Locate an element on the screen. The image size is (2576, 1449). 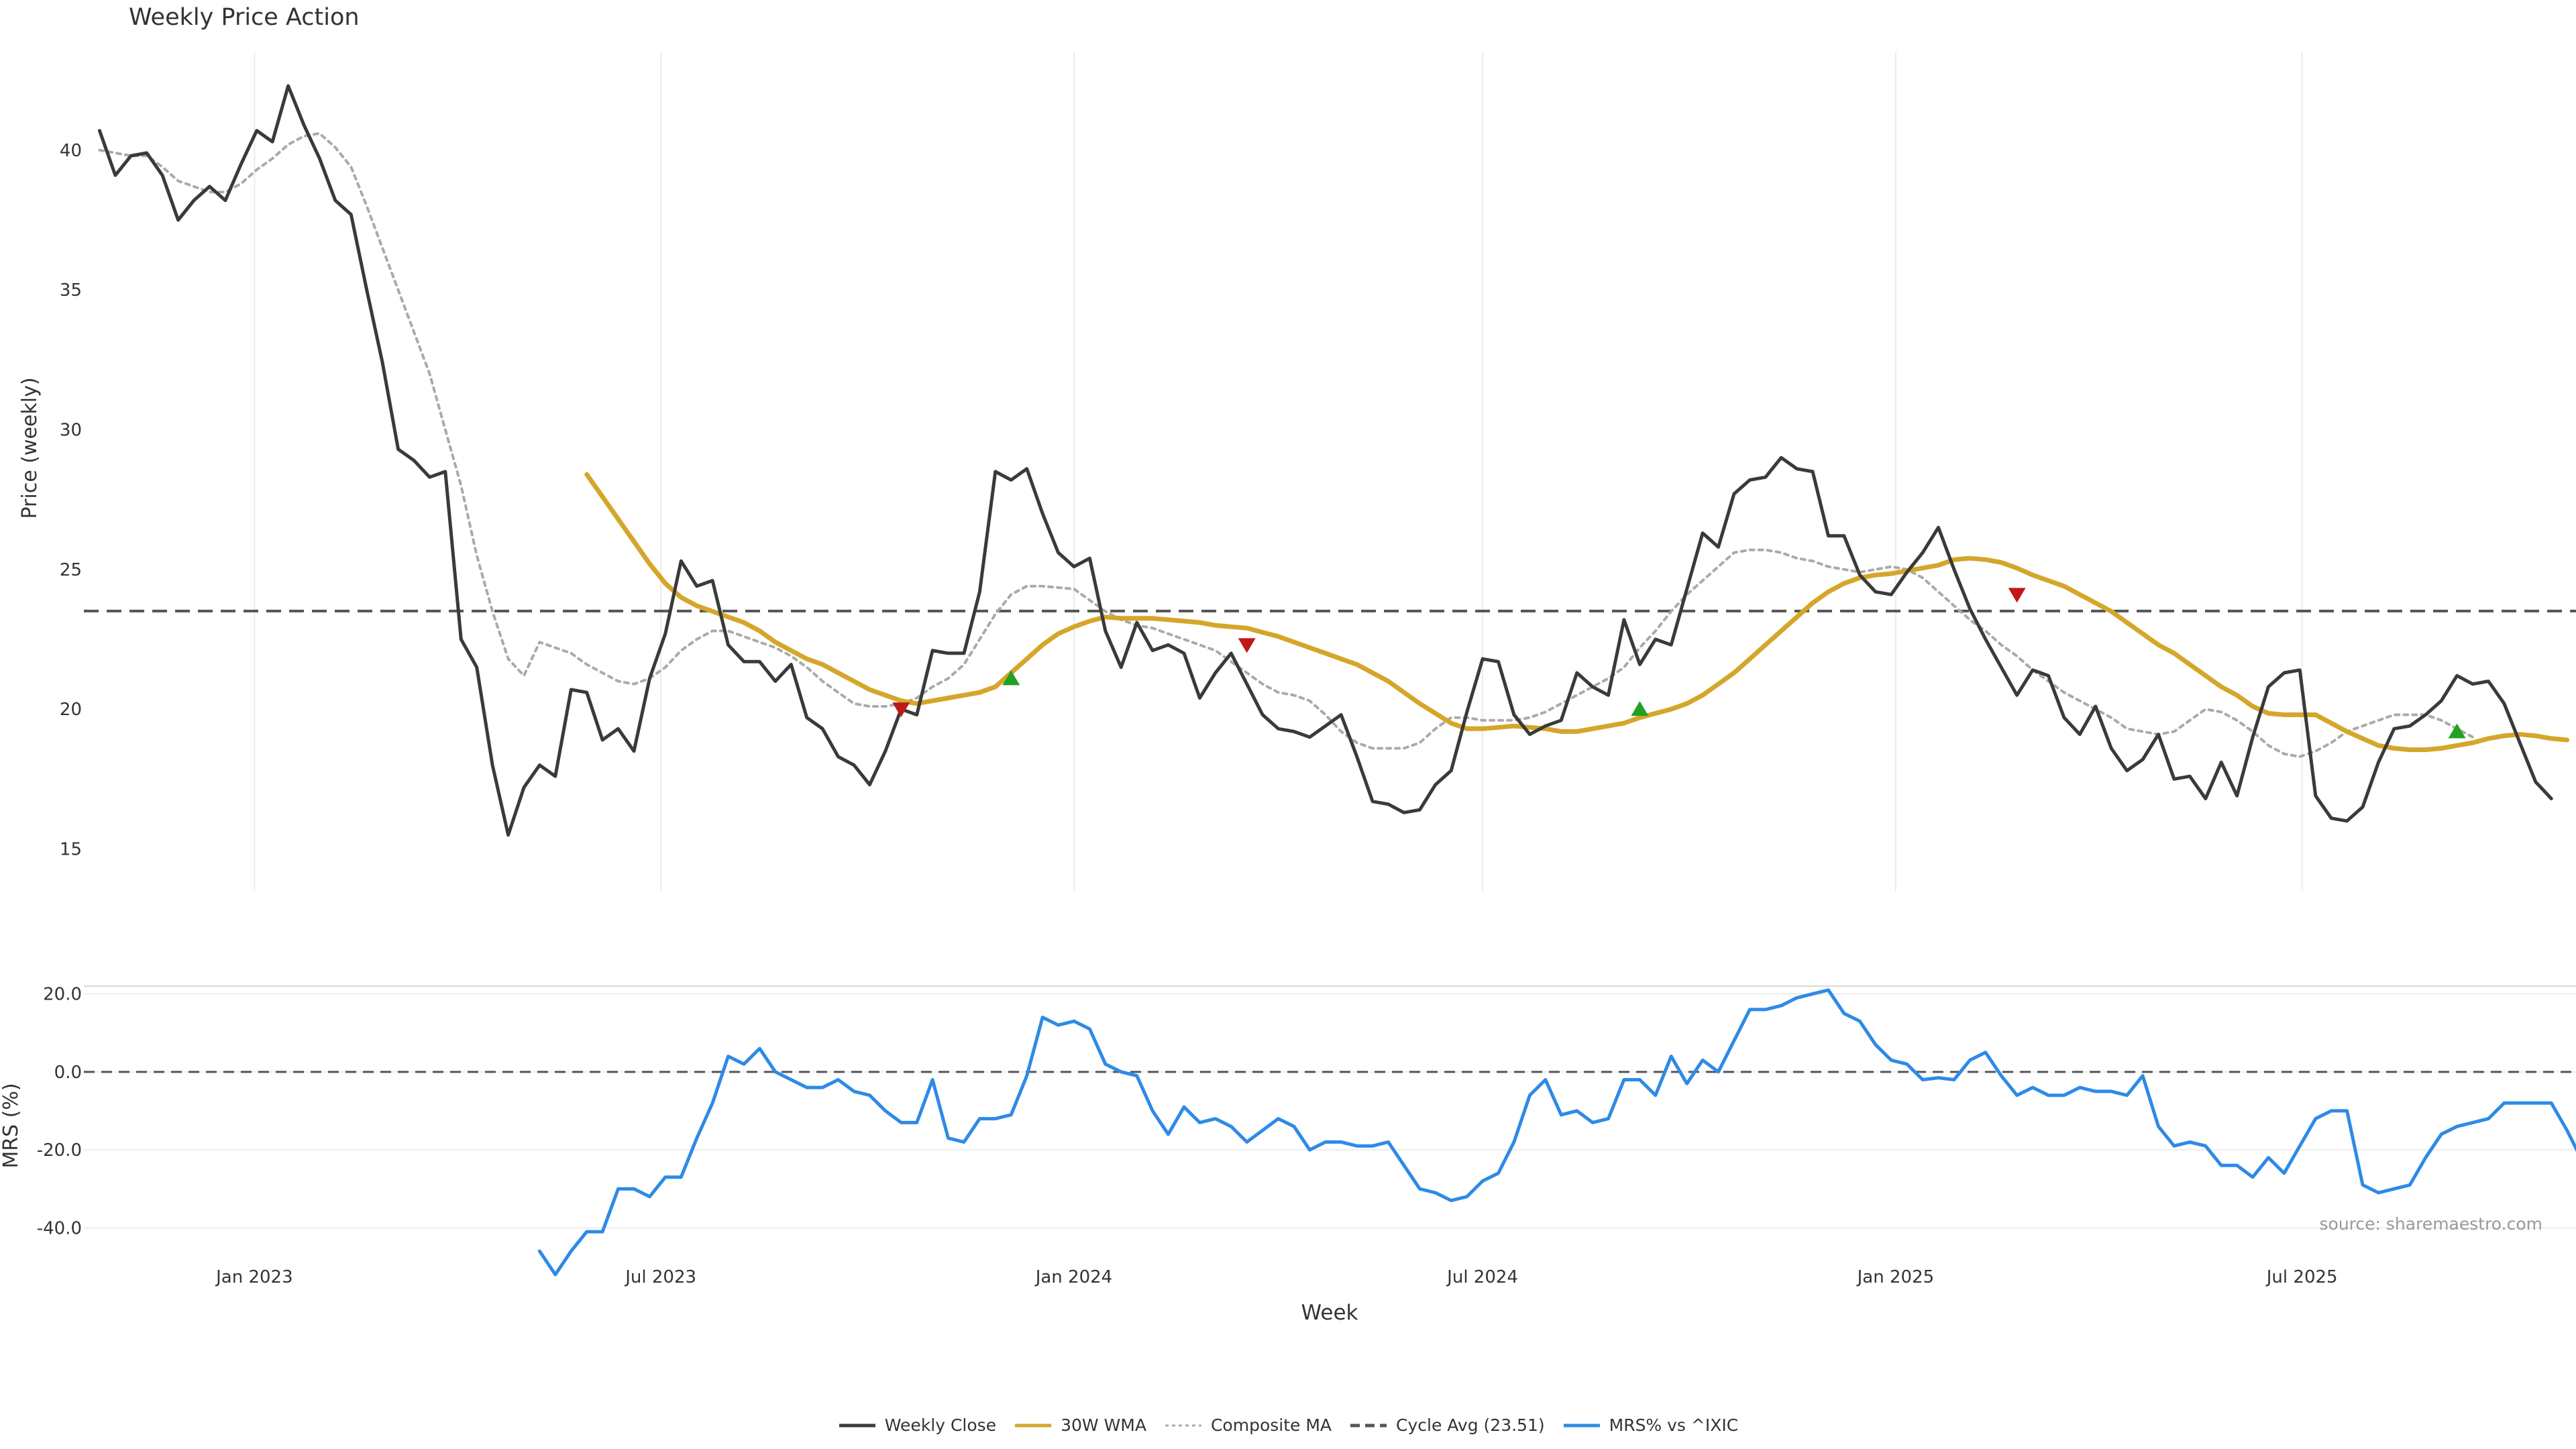
legend-item: 30W WMA is located at coordinates (1080, 1425).